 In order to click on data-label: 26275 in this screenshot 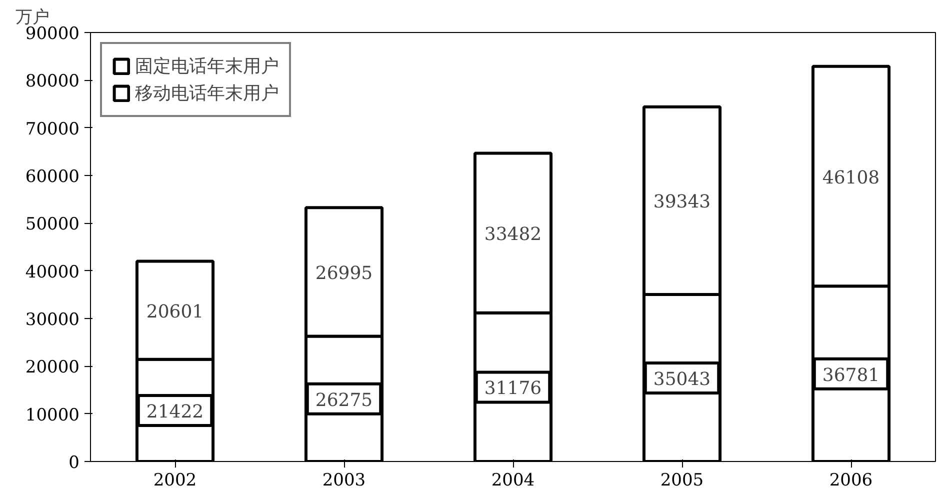, I will do `click(344, 400)`.